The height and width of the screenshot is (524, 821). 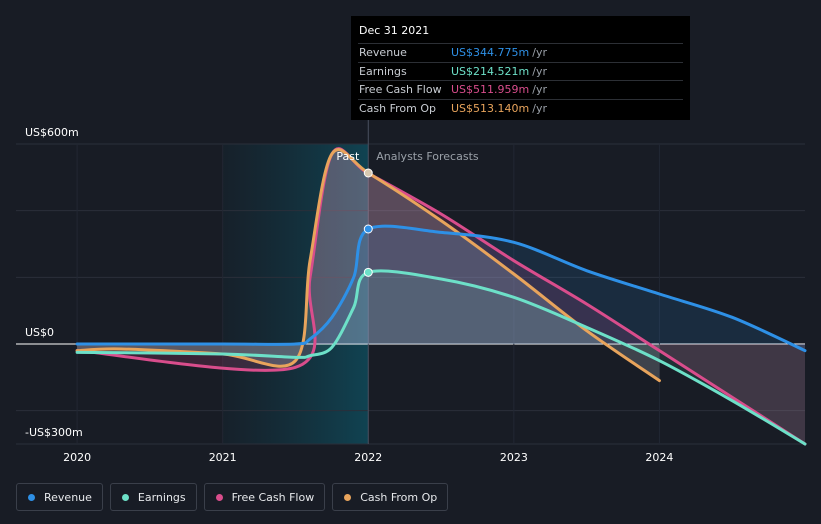 I want to click on past-label: Past, so click(x=348, y=156).